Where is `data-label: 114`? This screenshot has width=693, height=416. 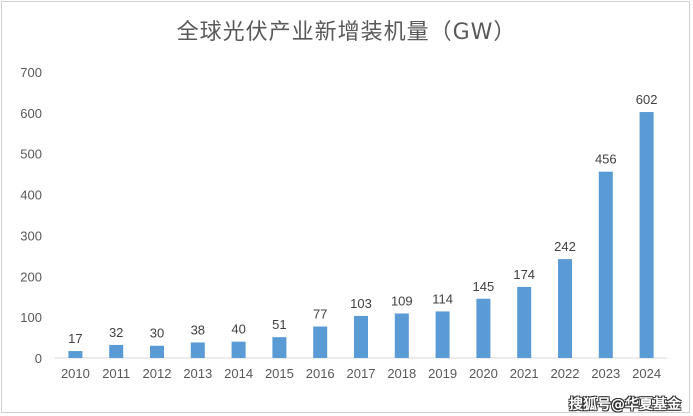 data-label: 114 is located at coordinates (442, 298).